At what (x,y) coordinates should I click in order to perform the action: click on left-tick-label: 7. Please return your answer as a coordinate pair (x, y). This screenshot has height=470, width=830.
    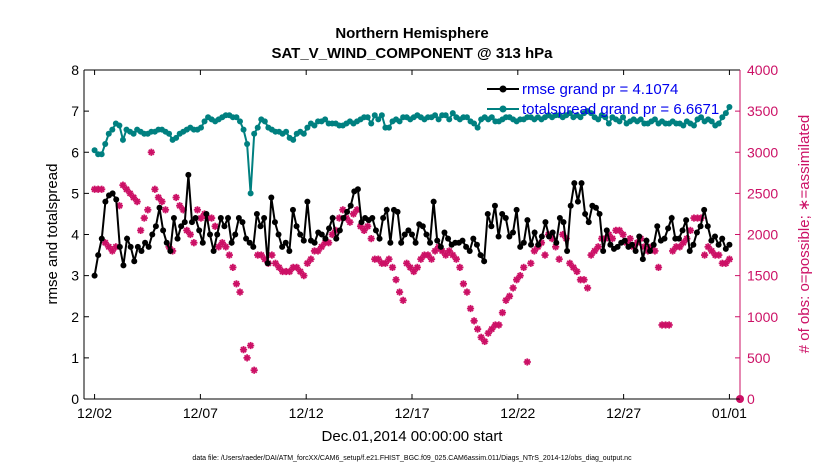
    Looking at the image, I should click on (75, 111).